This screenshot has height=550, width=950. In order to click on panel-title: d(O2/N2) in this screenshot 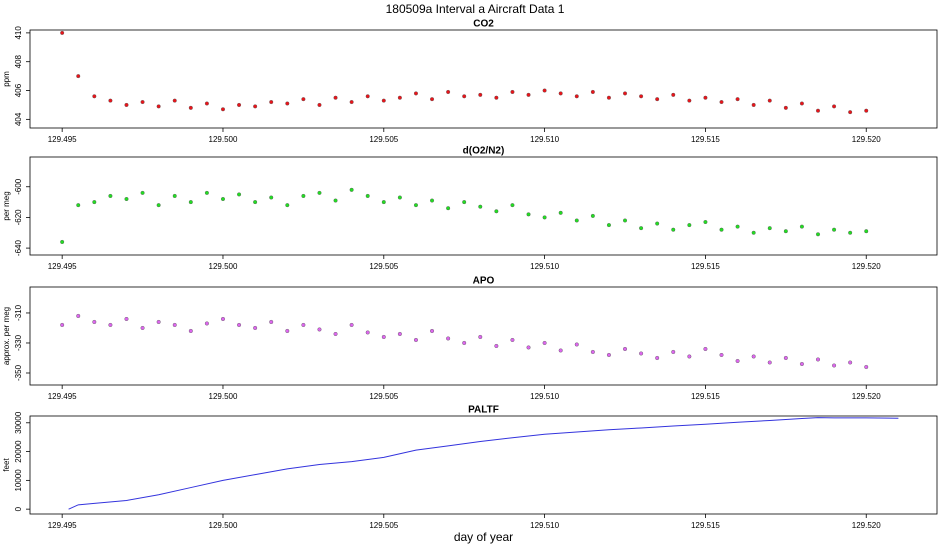, I will do `click(484, 151)`.